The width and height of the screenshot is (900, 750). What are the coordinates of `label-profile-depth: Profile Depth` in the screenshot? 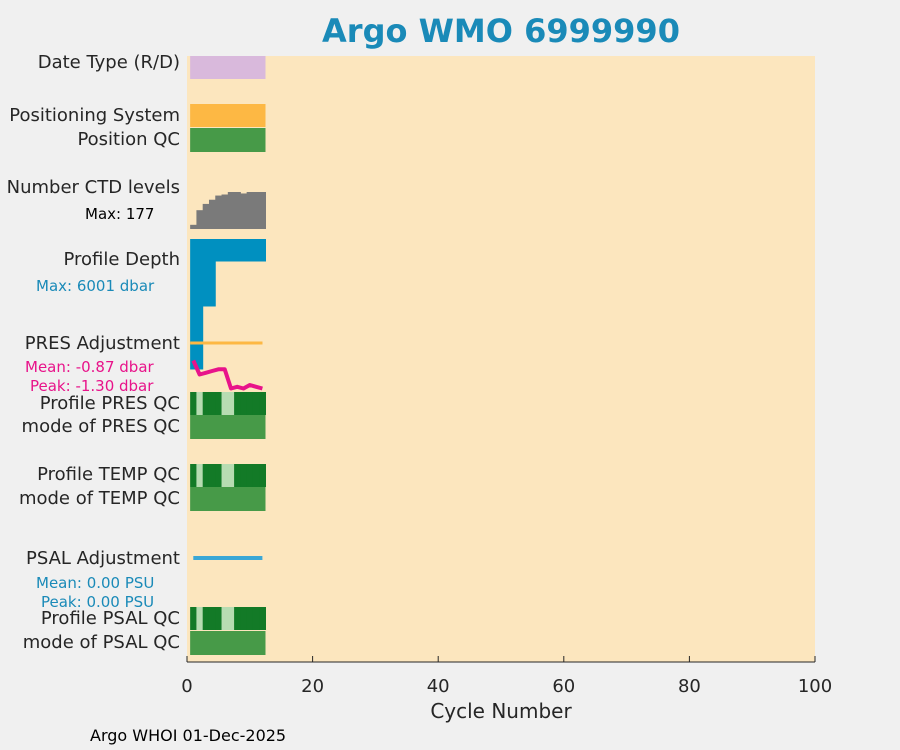 It's located at (121, 259).